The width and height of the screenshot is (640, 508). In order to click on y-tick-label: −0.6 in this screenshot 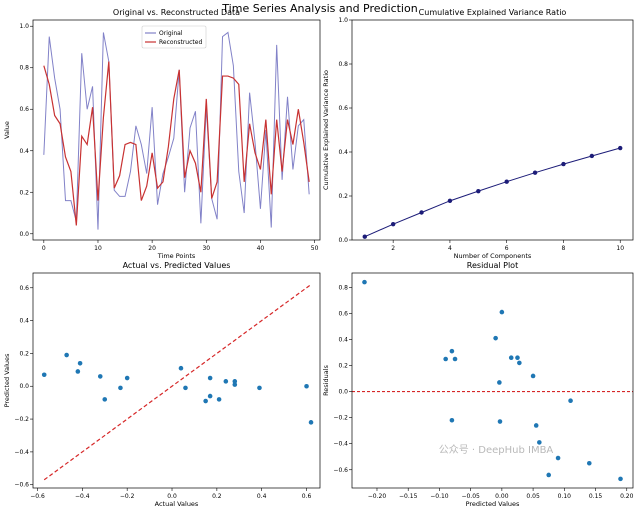, I will do `click(21, 485)`.